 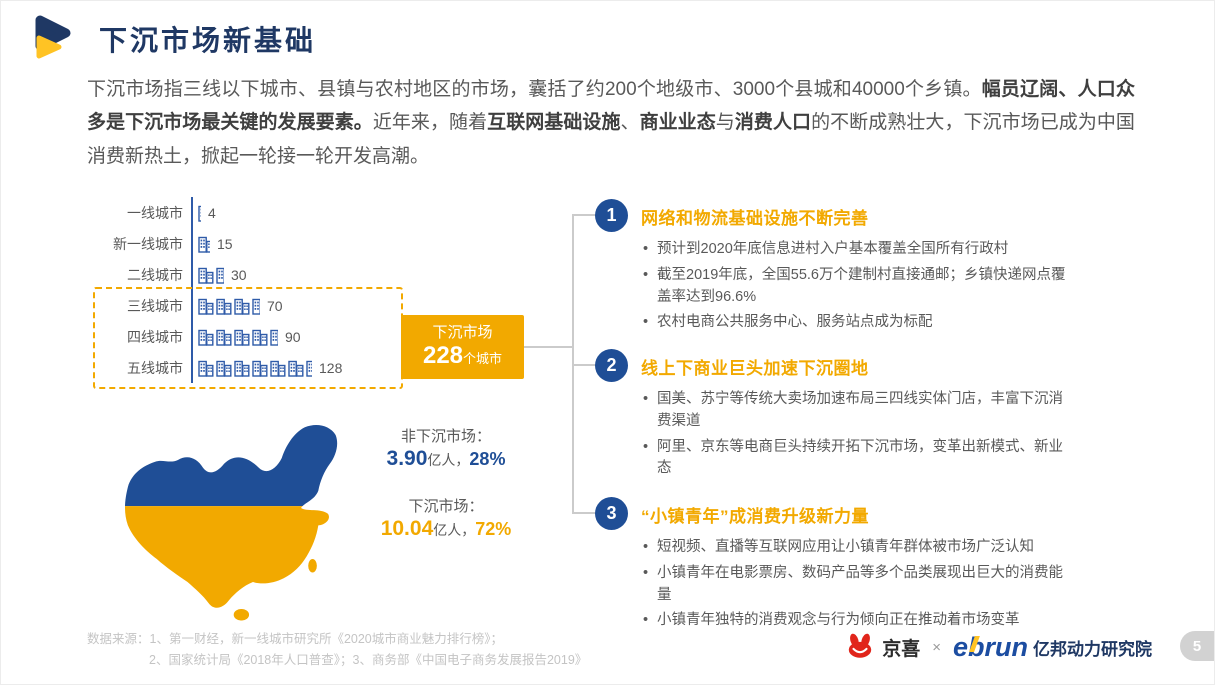 What do you see at coordinates (446, 506) in the screenshot?
I see `sinking-stat-label: 下沉市场：` at bounding box center [446, 506].